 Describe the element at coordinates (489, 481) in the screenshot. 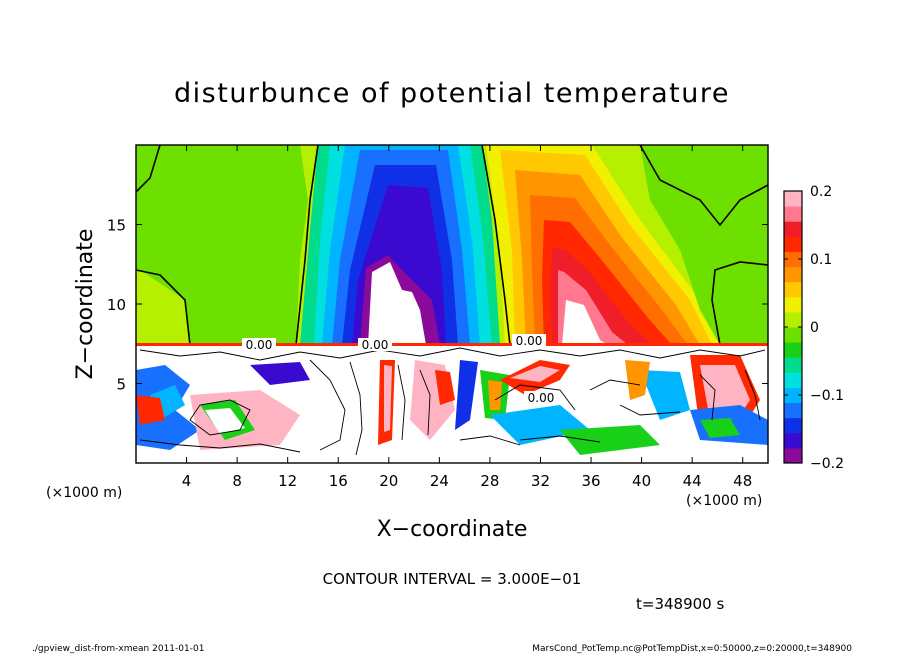

I see `x-tick-label: 28` at that location.